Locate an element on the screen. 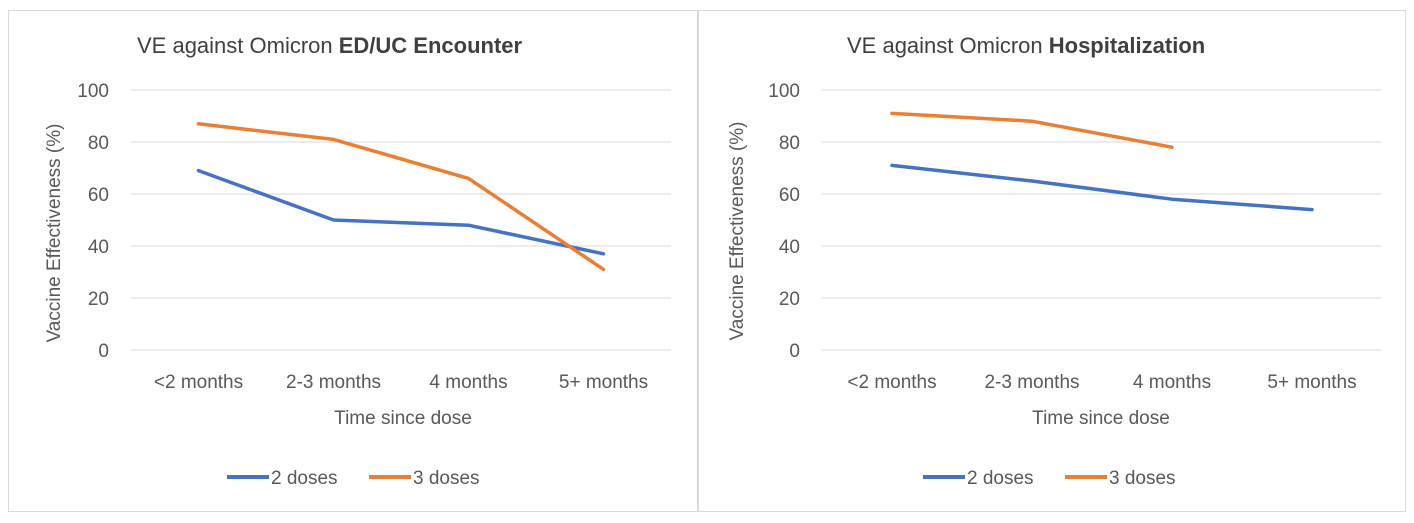 The height and width of the screenshot is (523, 1414). chart-title: VE against Omicron Hospitalization is located at coordinates (1026, 45).